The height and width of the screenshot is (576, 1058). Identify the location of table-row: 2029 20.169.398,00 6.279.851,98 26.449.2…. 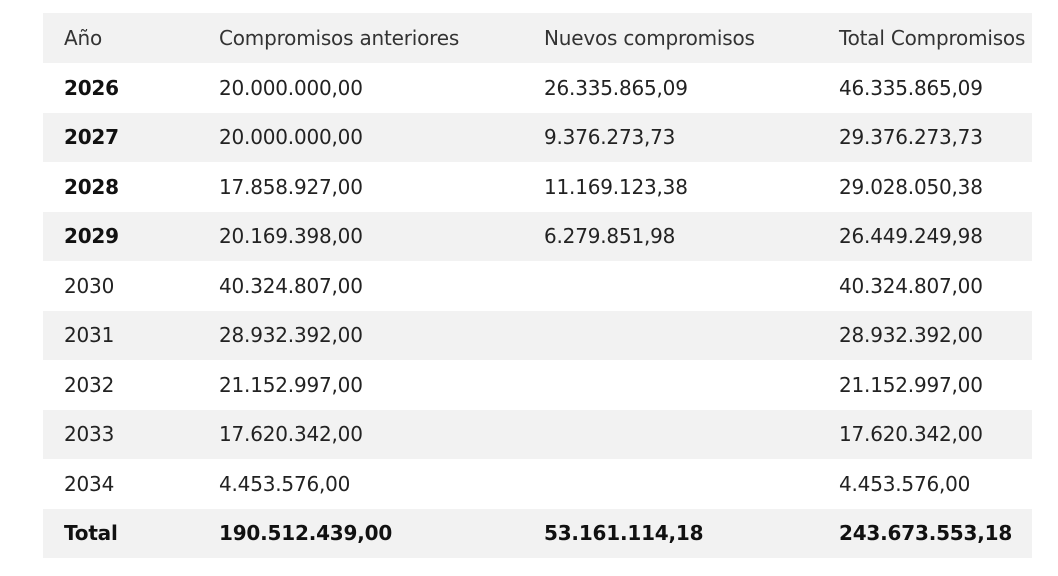
(537, 236).